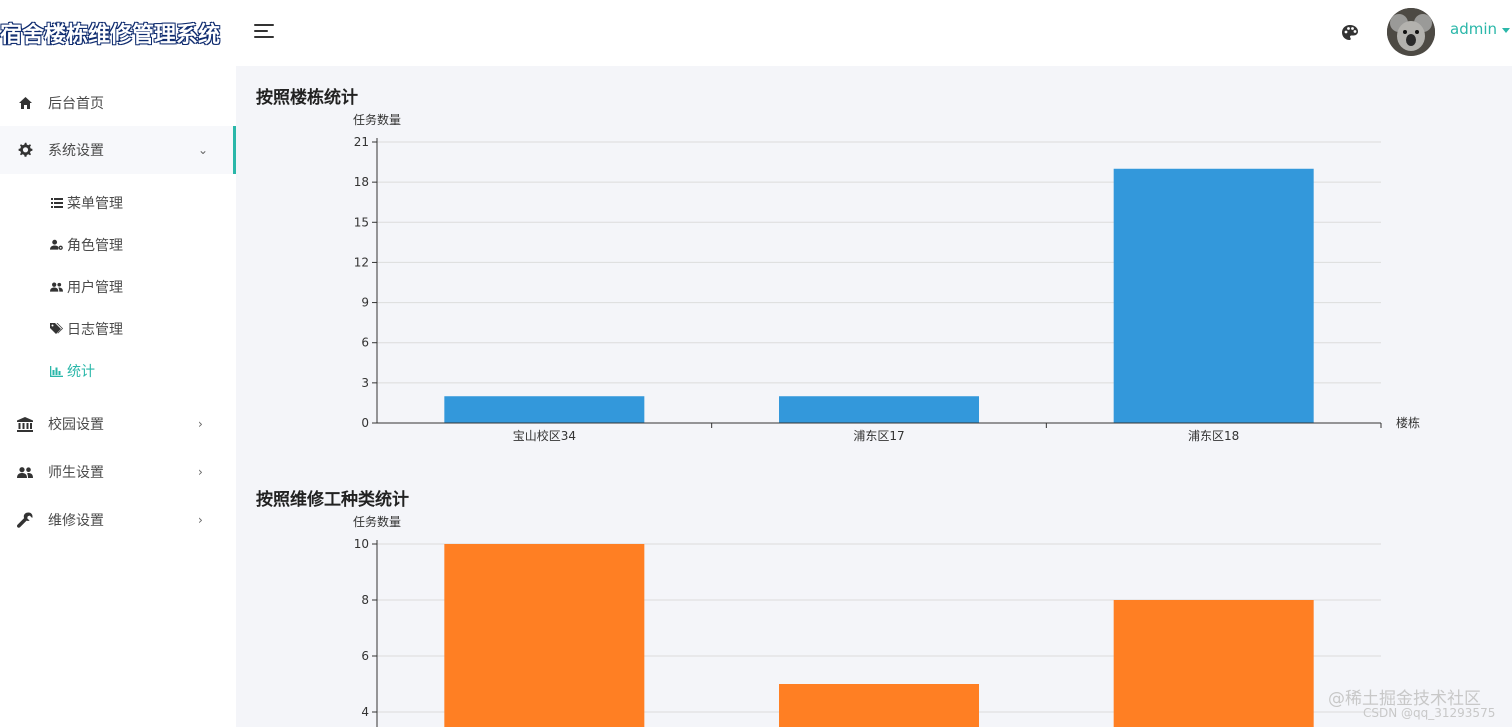  What do you see at coordinates (1429, 713) in the screenshot?
I see `watermark-csdn: CSDN @qq_31293575` at bounding box center [1429, 713].